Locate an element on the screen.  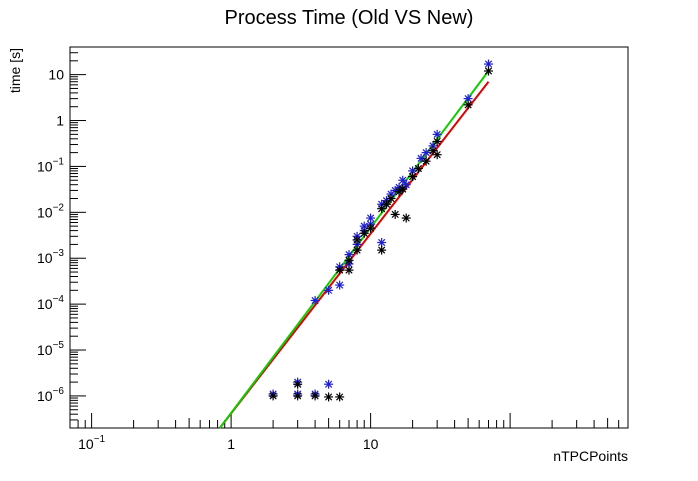
y-tick-label: 10⁻³ is located at coordinates (50, 257).